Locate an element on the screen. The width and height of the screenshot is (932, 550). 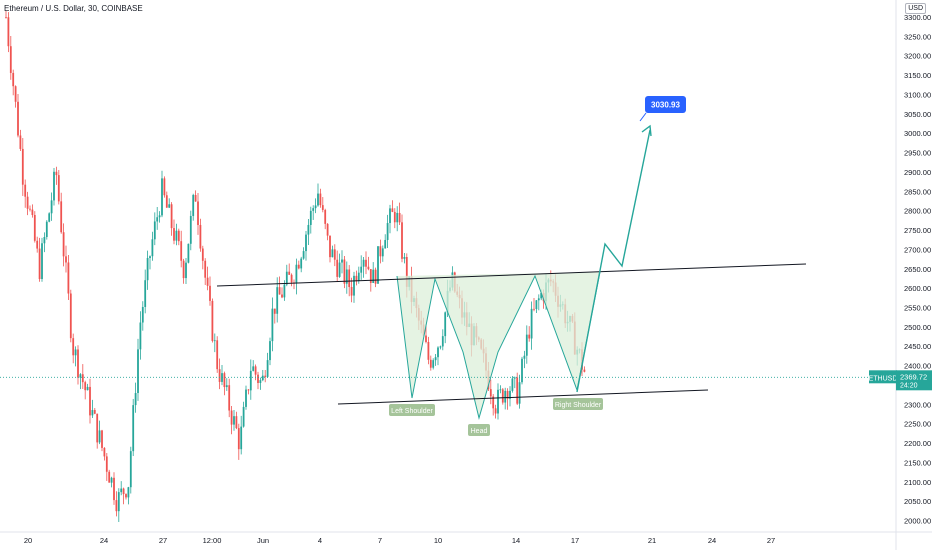
last-price-tag: 2369.72 is located at coordinates (913, 376).